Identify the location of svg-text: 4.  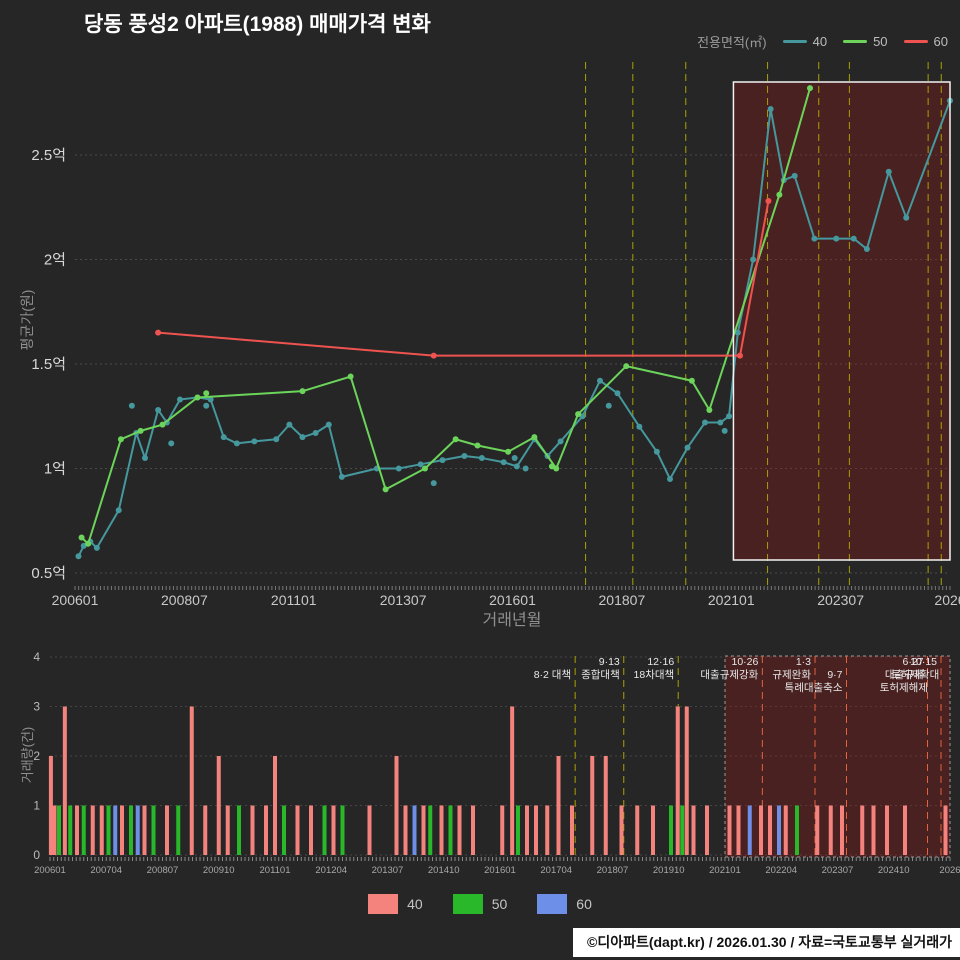
(36, 657).